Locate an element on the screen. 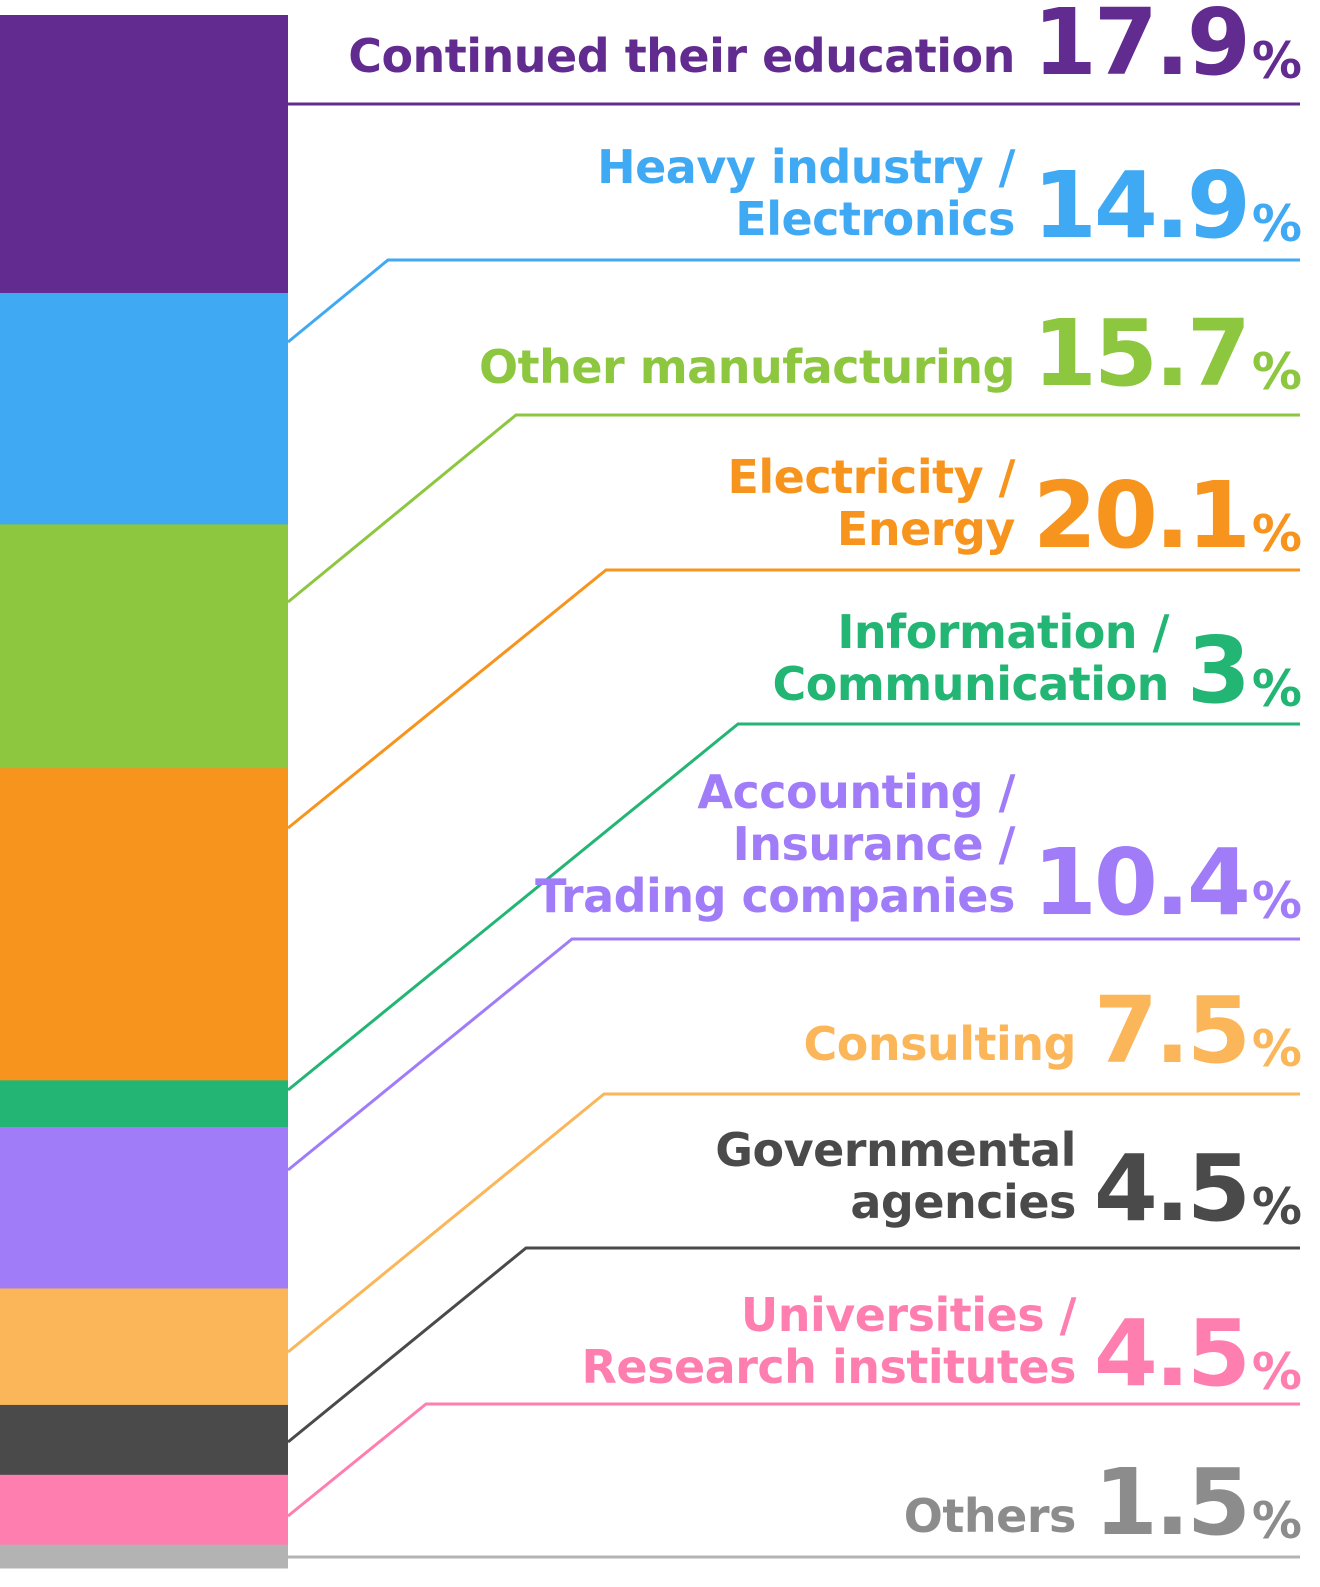 The height and width of the screenshot is (1587, 1320). category-label-group: Electricity / Energy 20.1% is located at coordinates (1014, 509).